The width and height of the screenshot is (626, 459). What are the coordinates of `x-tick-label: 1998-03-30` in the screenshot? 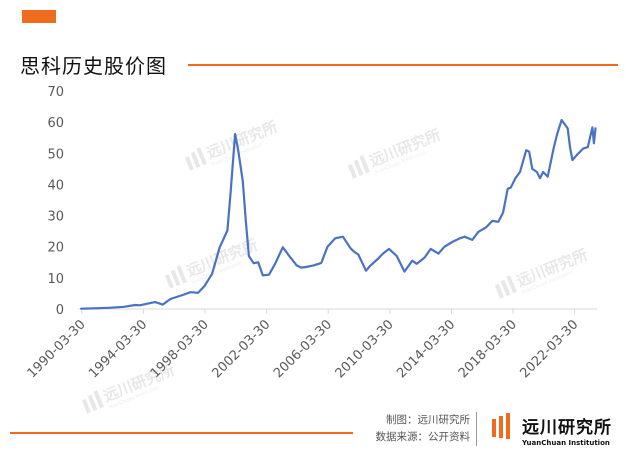 It's located at (180, 349).